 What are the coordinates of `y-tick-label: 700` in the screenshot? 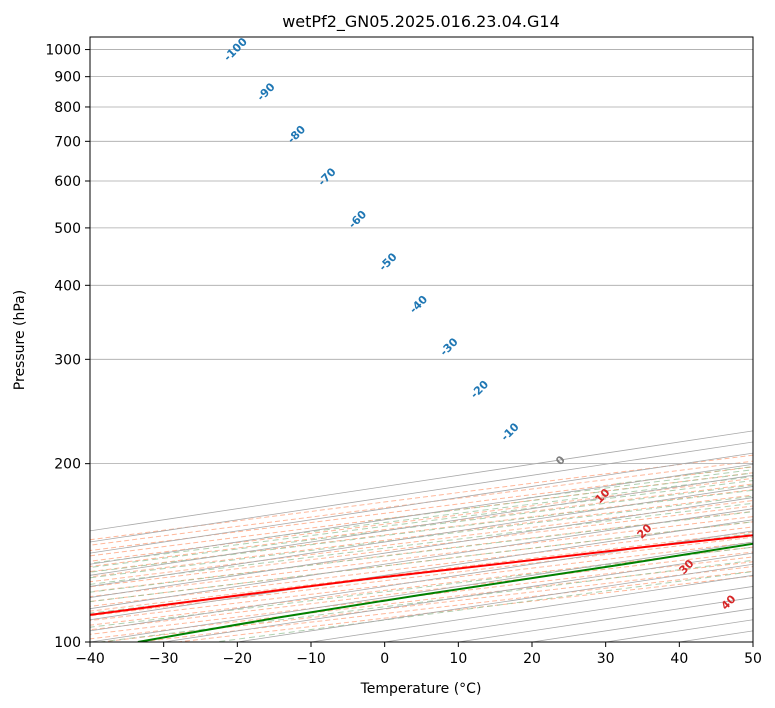 It's located at (67, 142).